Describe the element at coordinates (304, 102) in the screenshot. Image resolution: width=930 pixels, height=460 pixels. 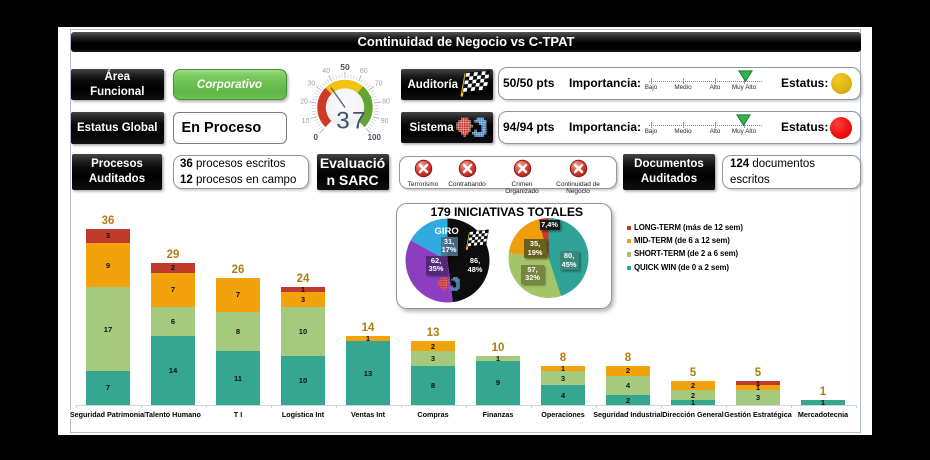
I see `svg-text: 20` at that location.